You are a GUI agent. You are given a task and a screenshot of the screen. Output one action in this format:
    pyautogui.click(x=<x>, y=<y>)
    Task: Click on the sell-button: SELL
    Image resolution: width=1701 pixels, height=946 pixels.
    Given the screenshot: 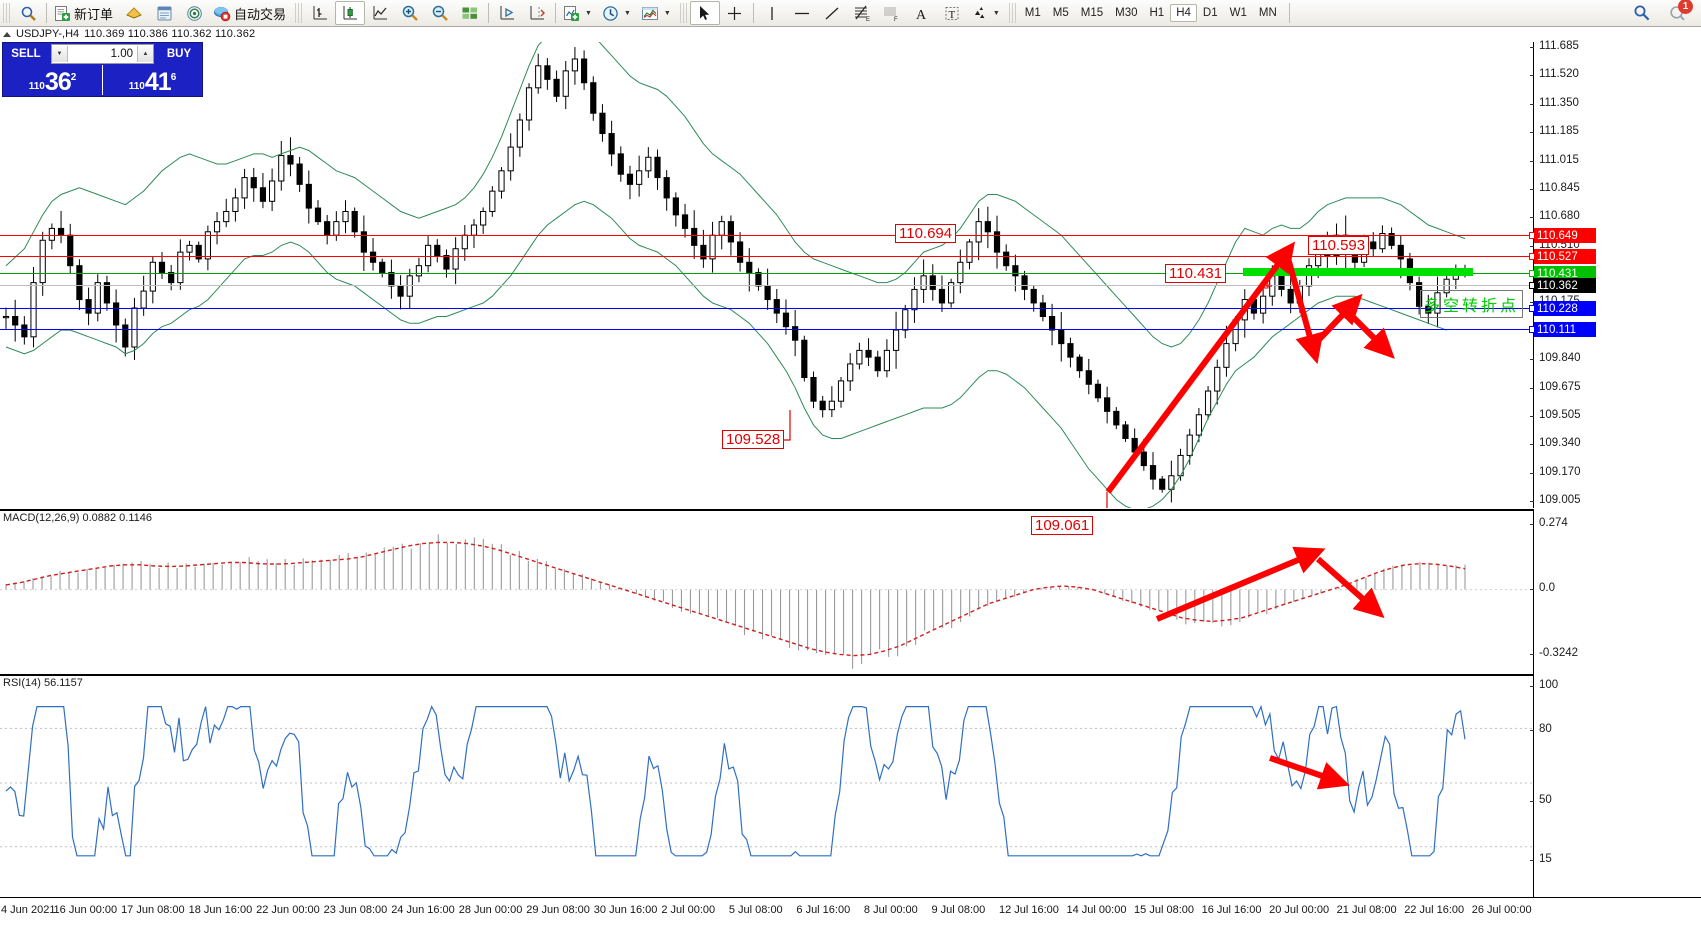 What is the action you would take?
    pyautogui.click(x=26, y=54)
    